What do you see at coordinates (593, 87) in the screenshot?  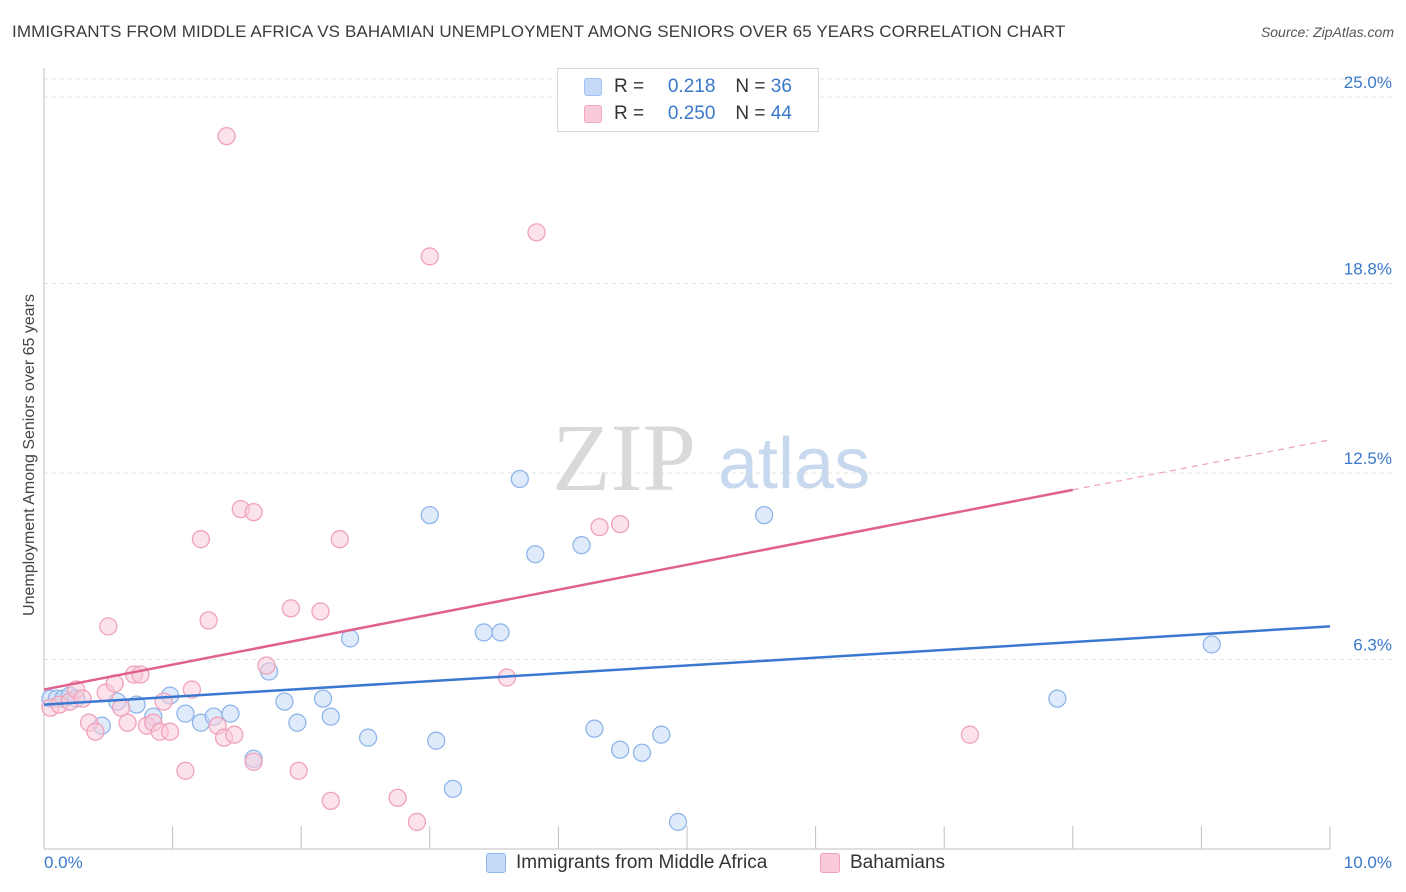 I see `legend-swatch-middle-africa` at bounding box center [593, 87].